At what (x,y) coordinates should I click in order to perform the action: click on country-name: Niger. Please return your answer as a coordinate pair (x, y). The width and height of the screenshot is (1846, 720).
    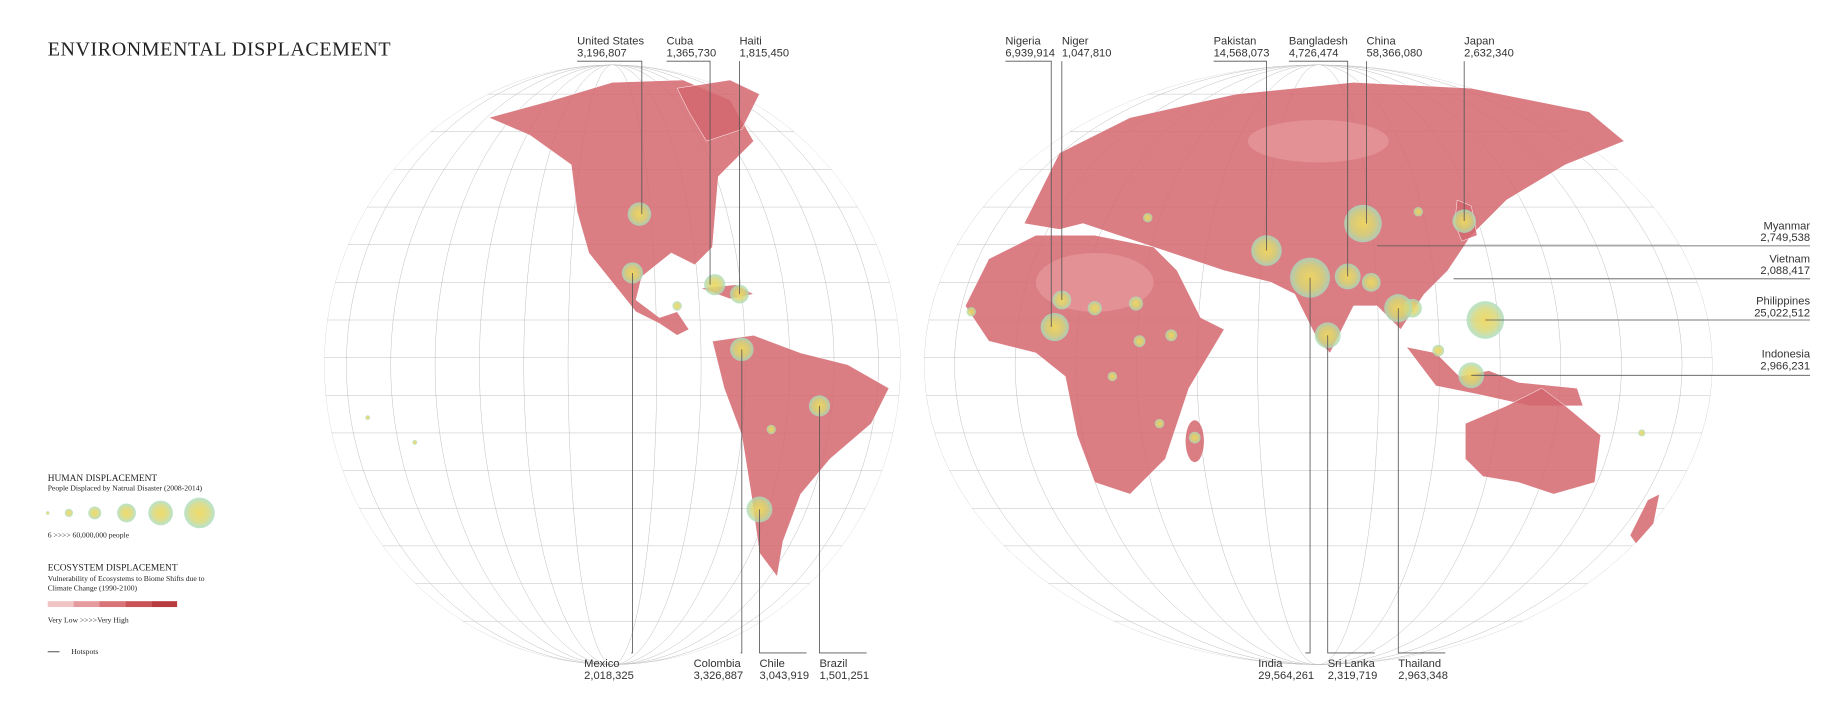
    Looking at the image, I should click on (1075, 42).